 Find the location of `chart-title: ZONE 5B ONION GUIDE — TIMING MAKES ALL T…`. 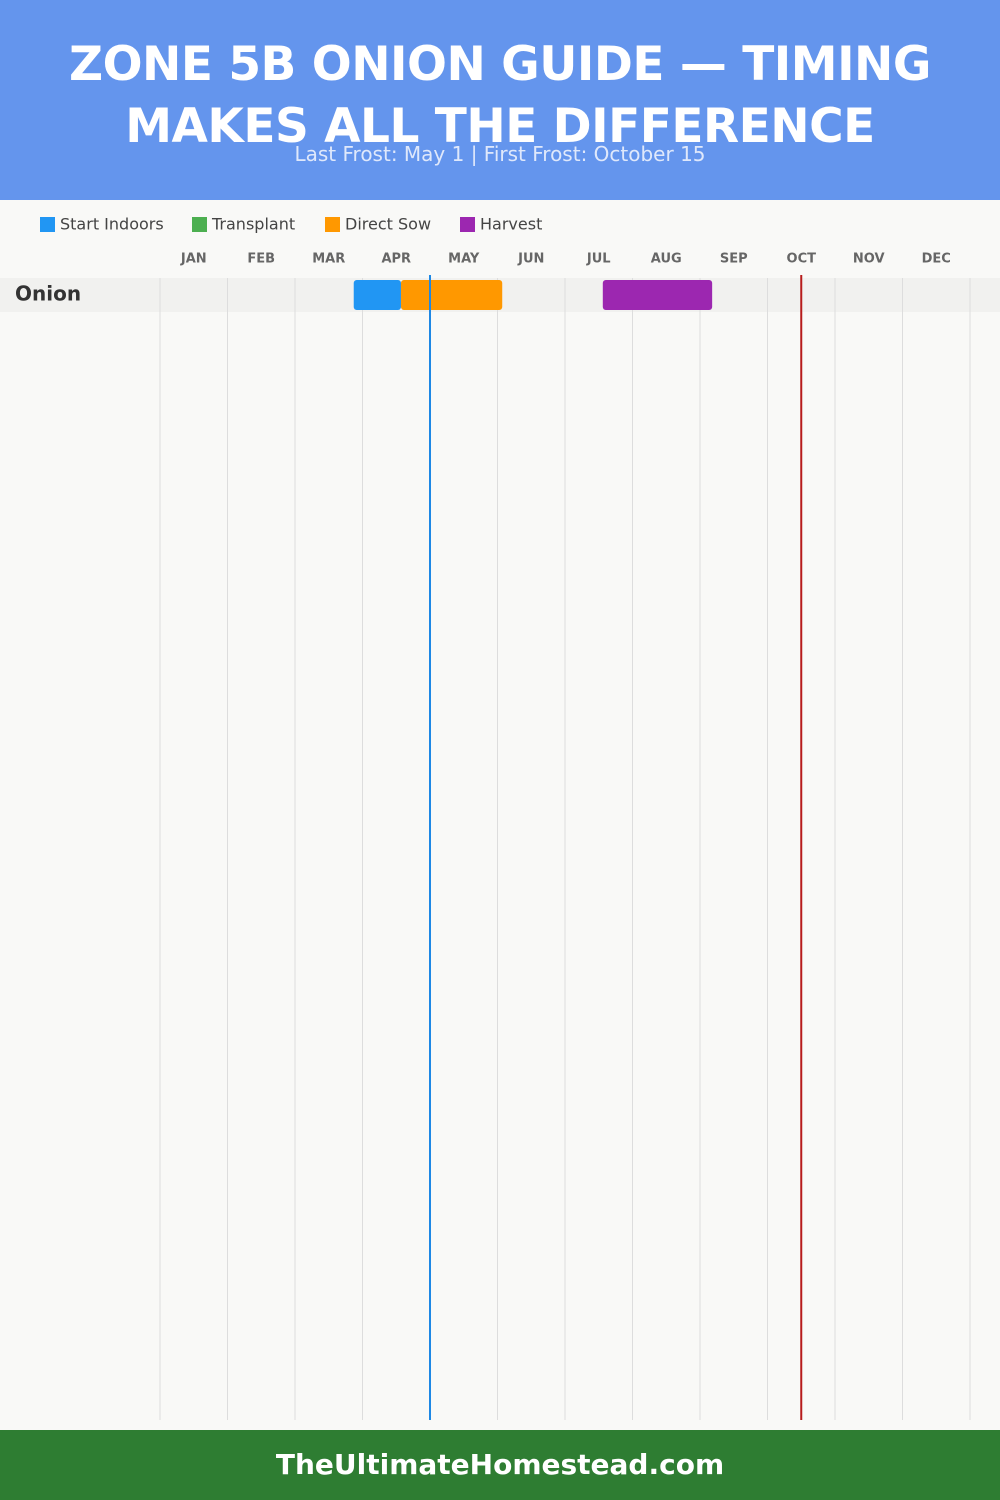

chart-title: ZONE 5B ONION GUIDE — TIMING MAKES ALL T… is located at coordinates (500, 95).